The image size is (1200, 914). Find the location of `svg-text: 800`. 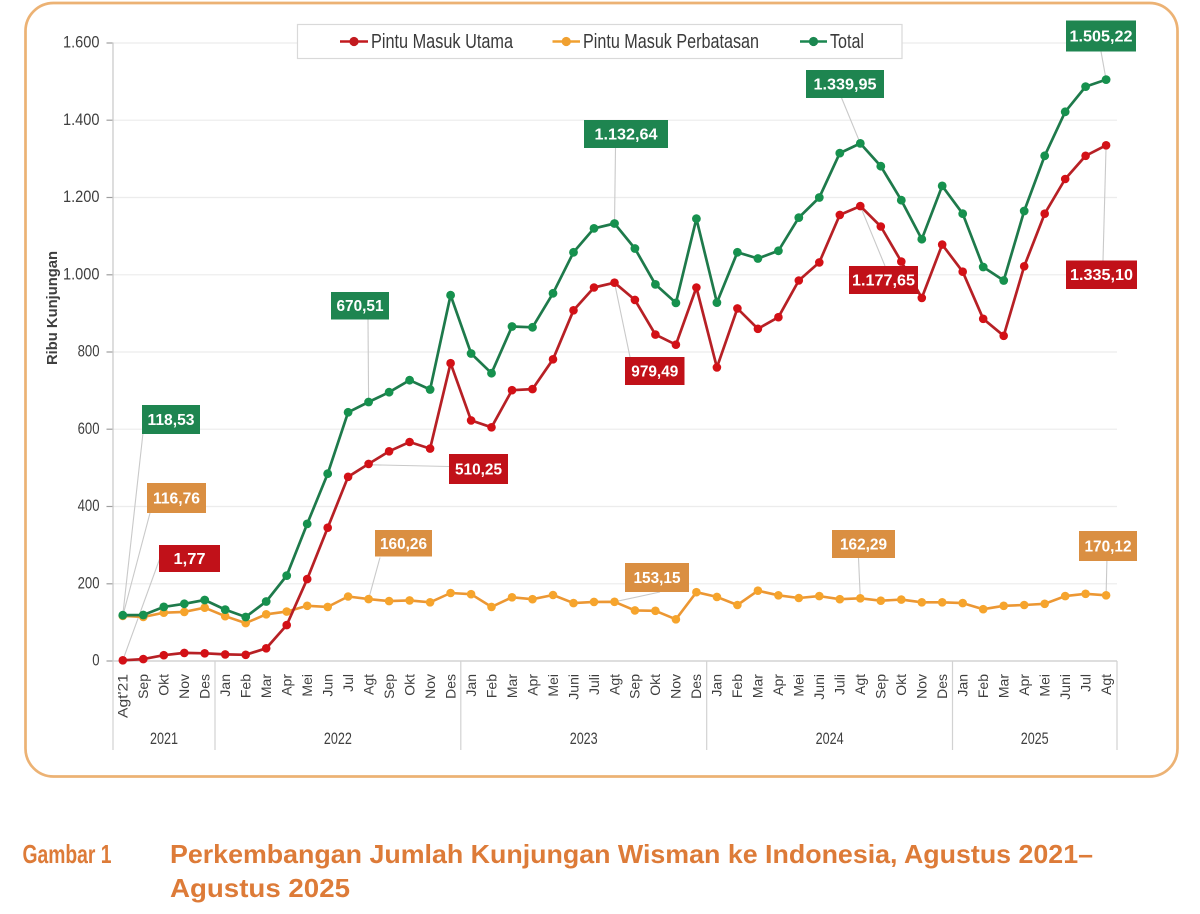

svg-text: 800 is located at coordinates (89, 351).